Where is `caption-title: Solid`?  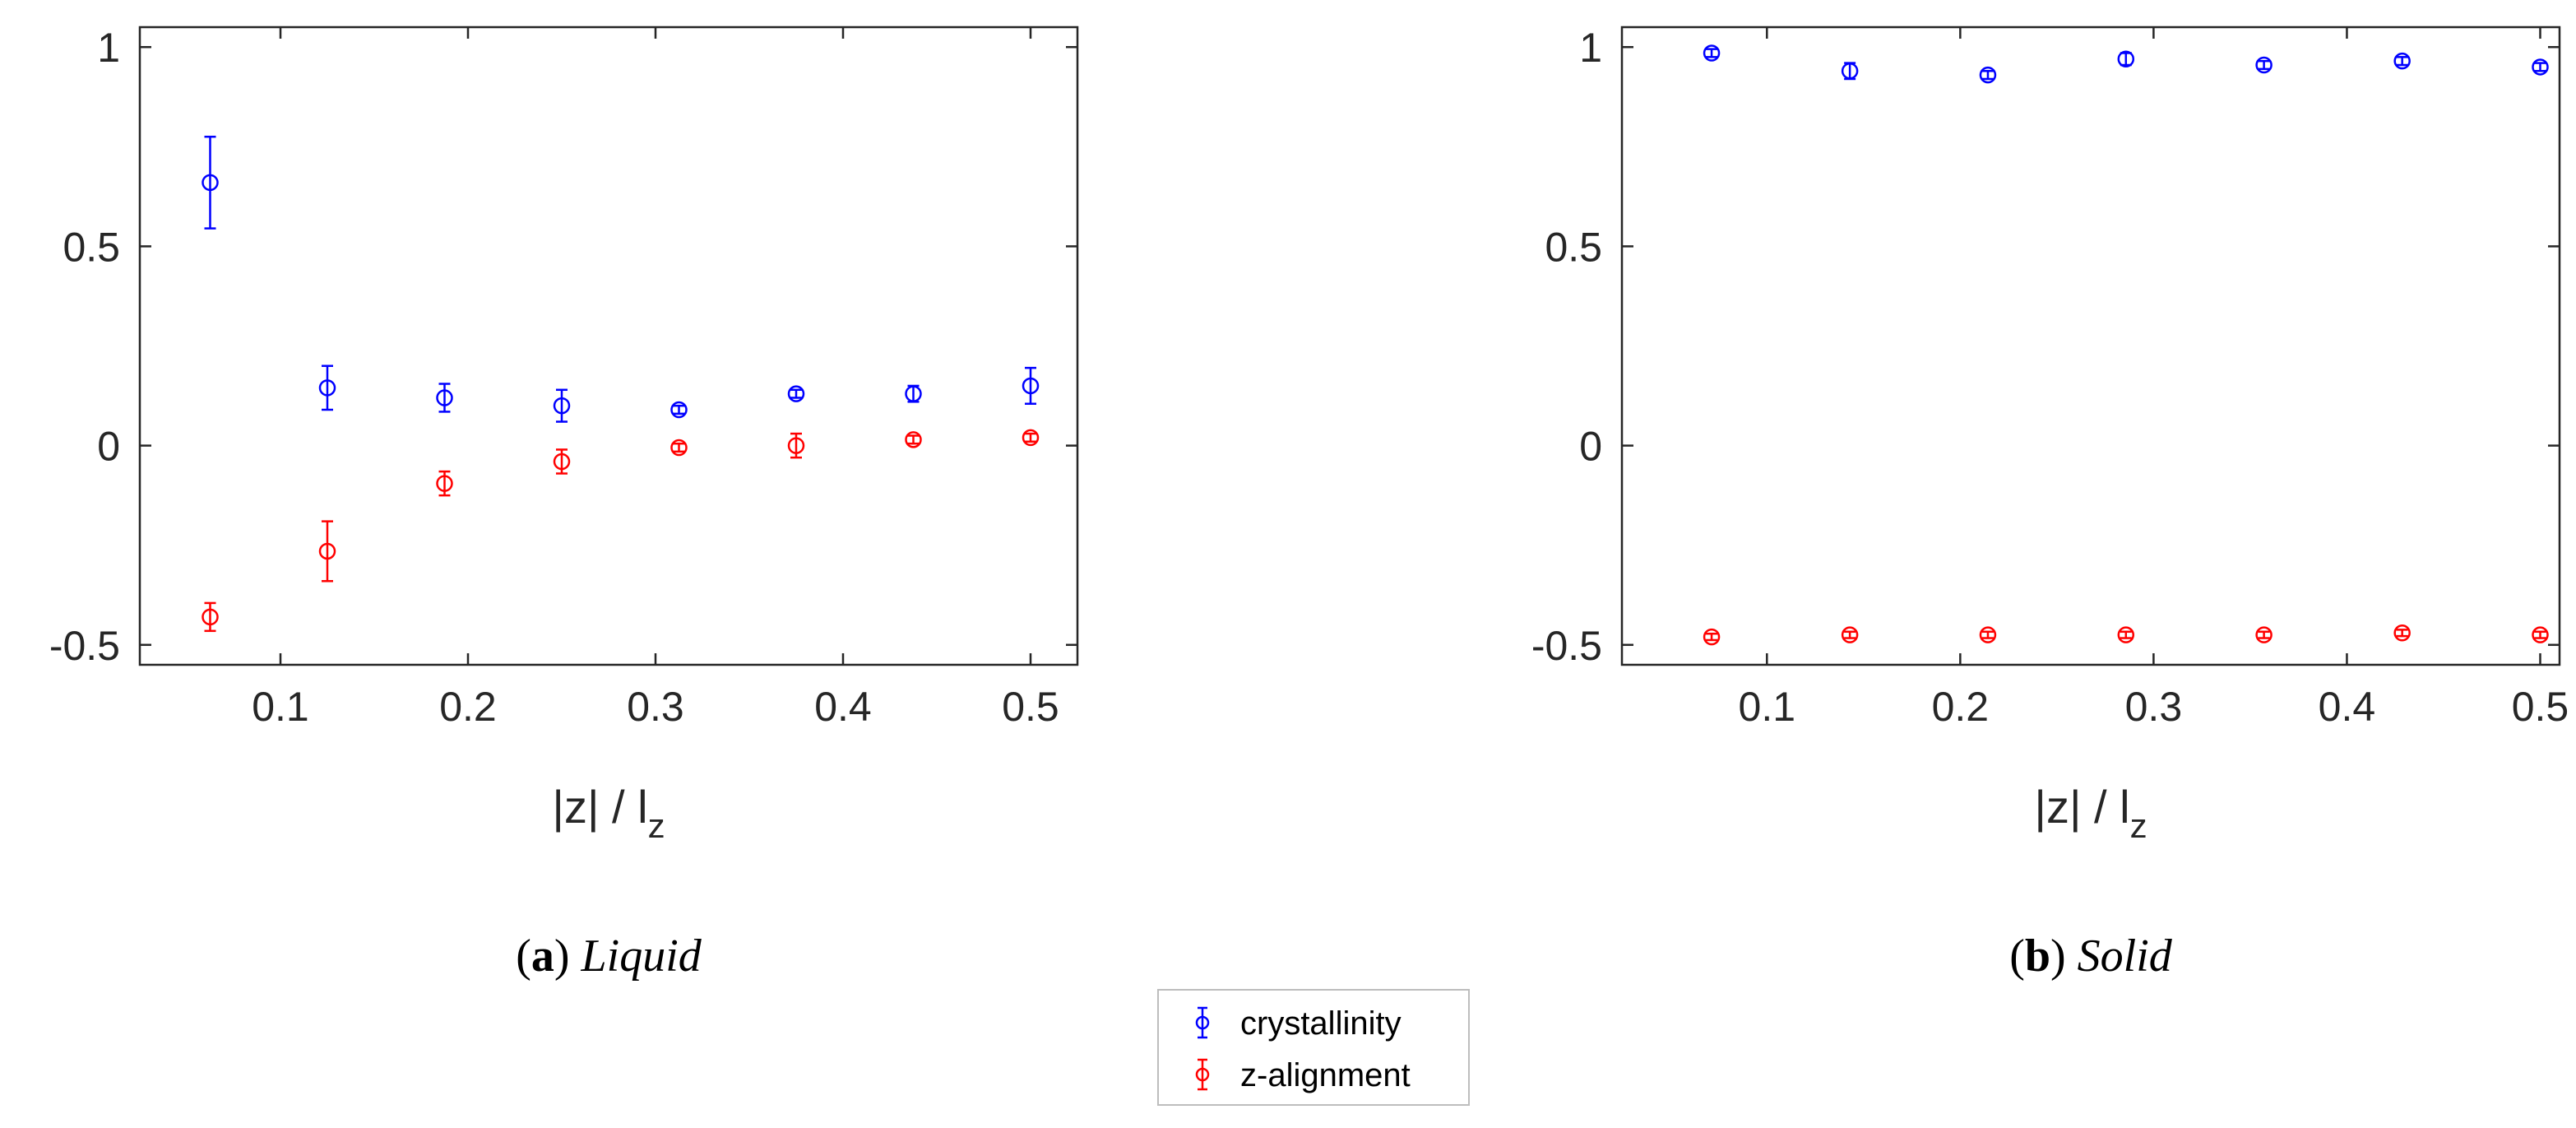 caption-title: Solid is located at coordinates (2125, 956).